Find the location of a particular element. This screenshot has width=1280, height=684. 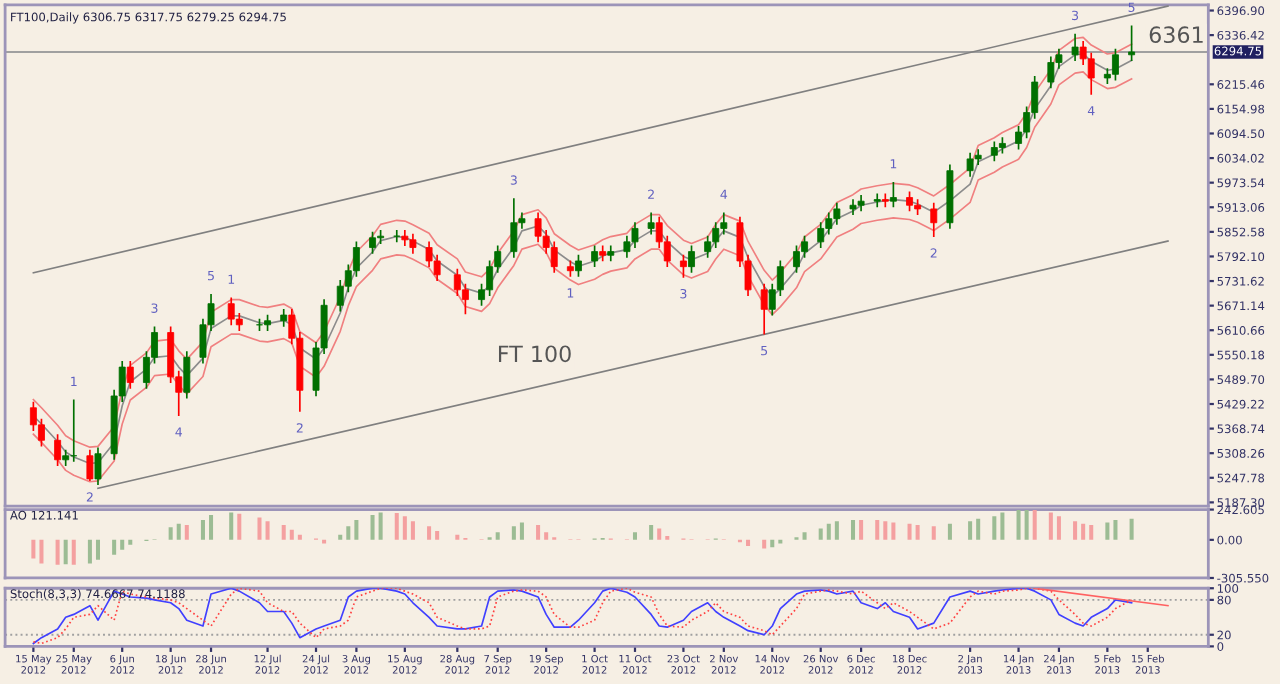

annotation: 6361 is located at coordinates (1176, 35).